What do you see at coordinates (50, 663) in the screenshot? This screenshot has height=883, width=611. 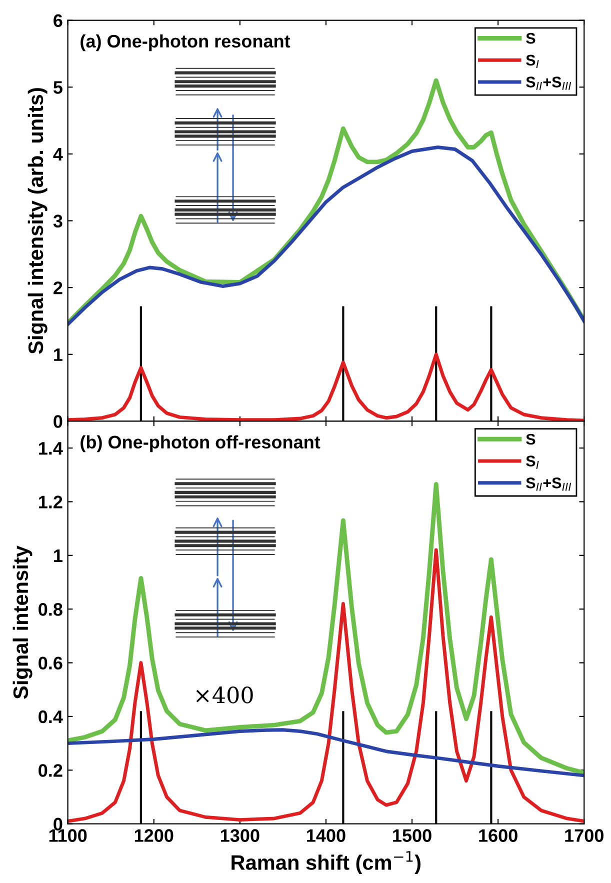 I see `y-tick-label: 0.6` at bounding box center [50, 663].